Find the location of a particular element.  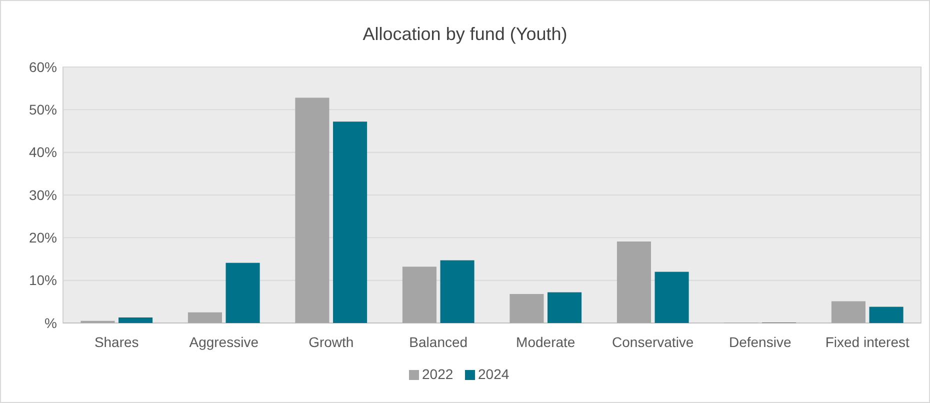

legend-label: 2024 is located at coordinates (494, 374).